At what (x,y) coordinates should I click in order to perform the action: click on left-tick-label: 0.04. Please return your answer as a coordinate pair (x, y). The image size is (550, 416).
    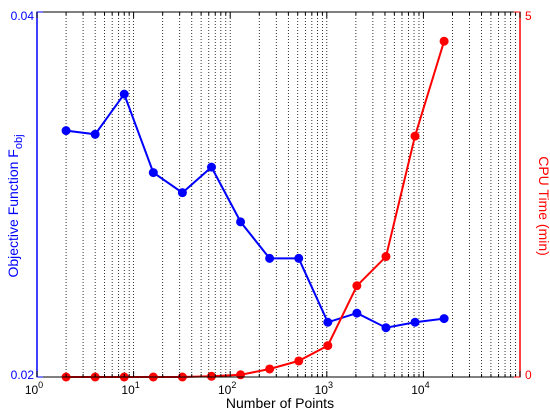
    Looking at the image, I should click on (23, 16).